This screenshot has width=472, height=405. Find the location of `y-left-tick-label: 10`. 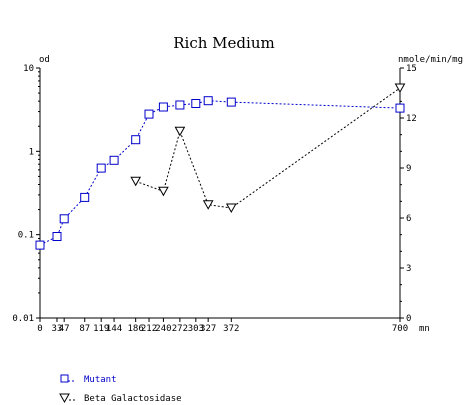

y-left-tick-label: 10 is located at coordinates (28, 69).